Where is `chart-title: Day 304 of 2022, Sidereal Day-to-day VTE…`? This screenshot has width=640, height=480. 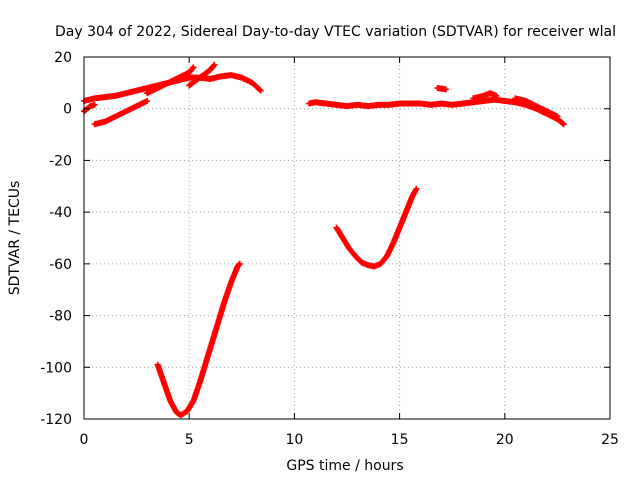 chart-title: Day 304 of 2022, Sidereal Day-to-day VTE… is located at coordinates (335, 32).